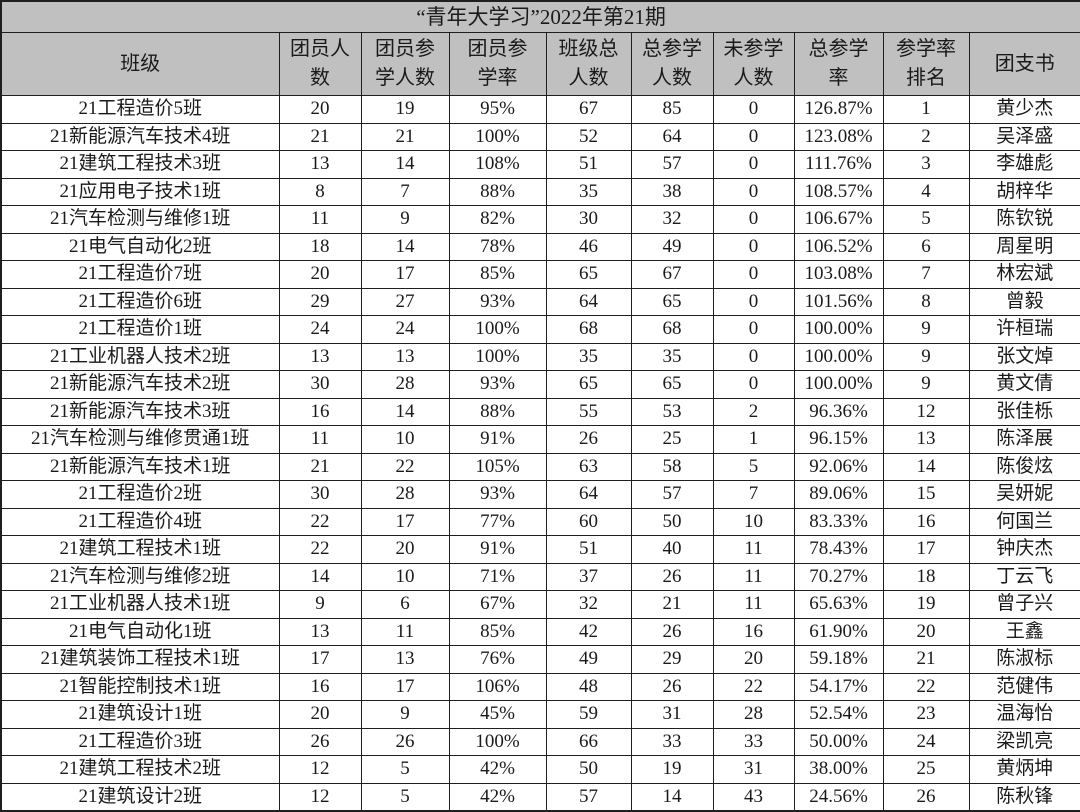 The width and height of the screenshot is (1080, 812). Describe the element at coordinates (1024, 604) in the screenshot. I see `data-cell: 曾子兴` at that location.